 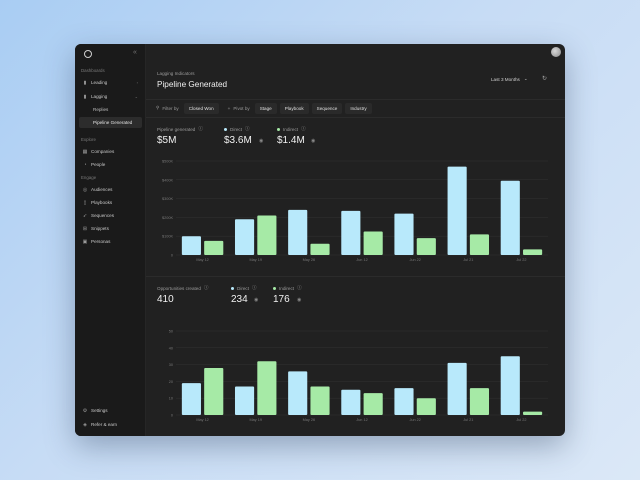 What do you see at coordinates (201, 108) in the screenshot?
I see `filter-closed-won: Closed Won` at bounding box center [201, 108].